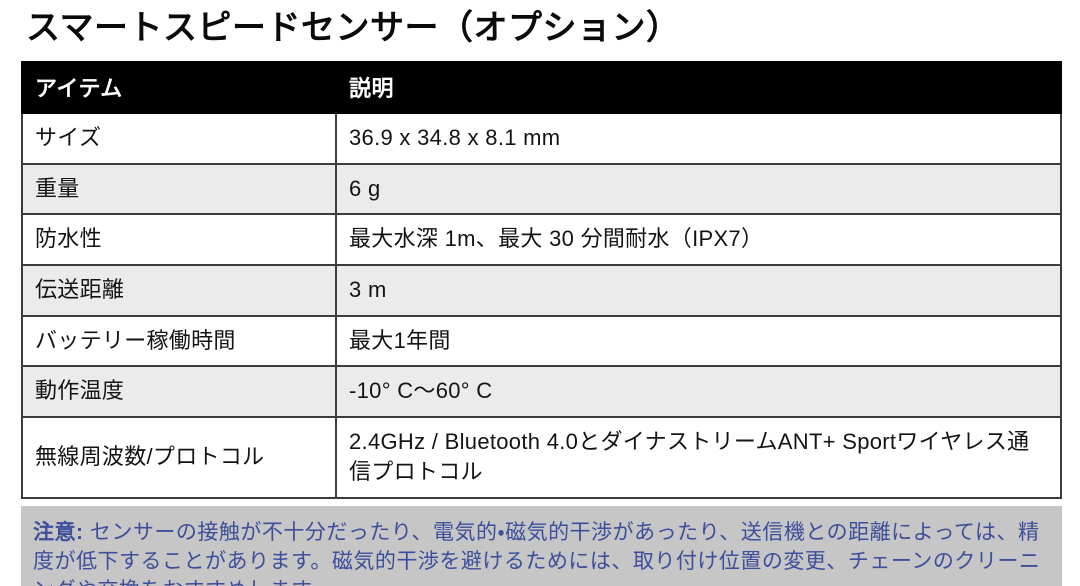 The height and width of the screenshot is (586, 1080). What do you see at coordinates (179, 341) in the screenshot?
I see `spec-item-battery-life: バッテリー稼働時間` at bounding box center [179, 341].